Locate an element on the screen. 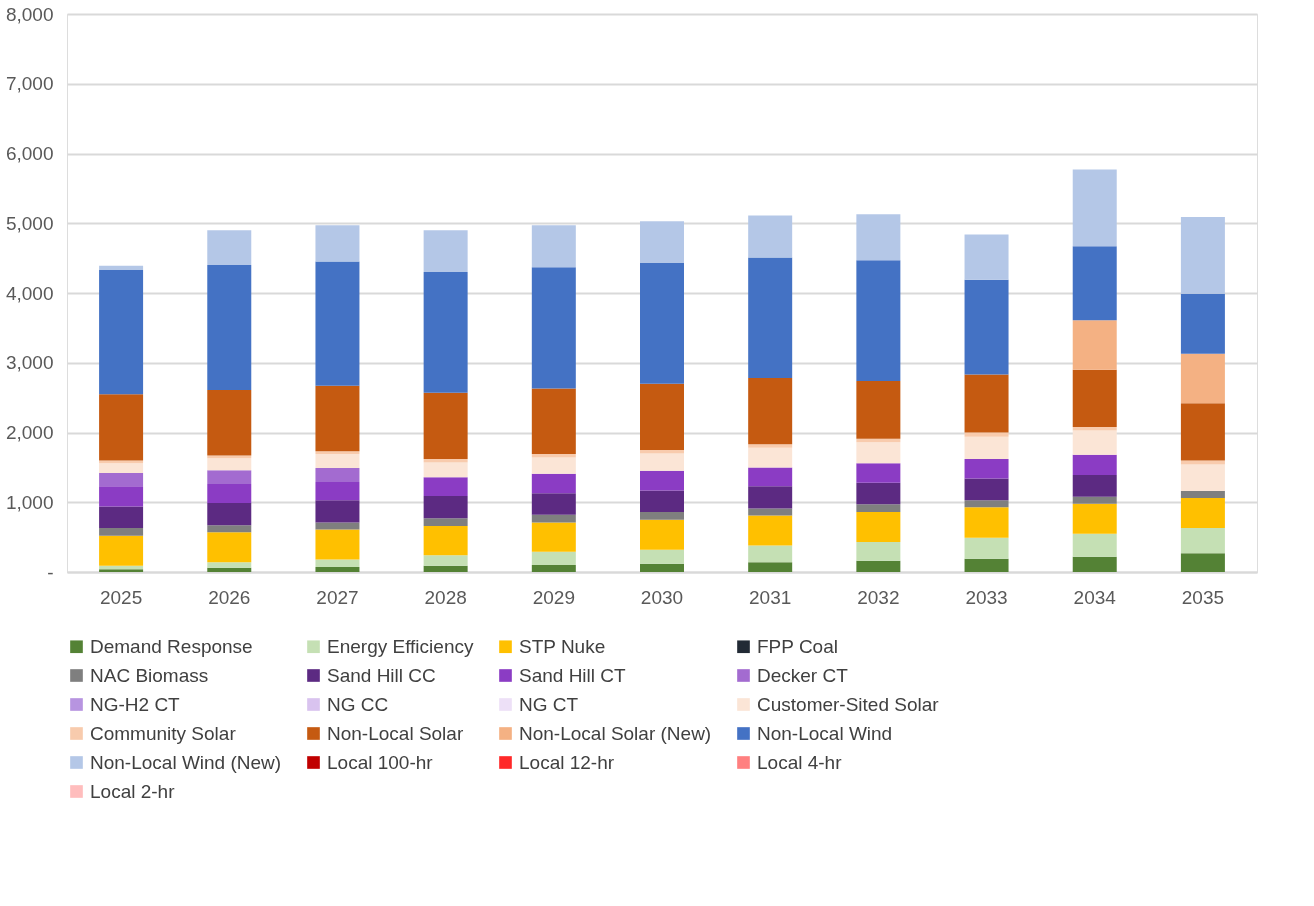 The image size is (1314, 906). legend-label: Local 100-hr is located at coordinates (380, 762).